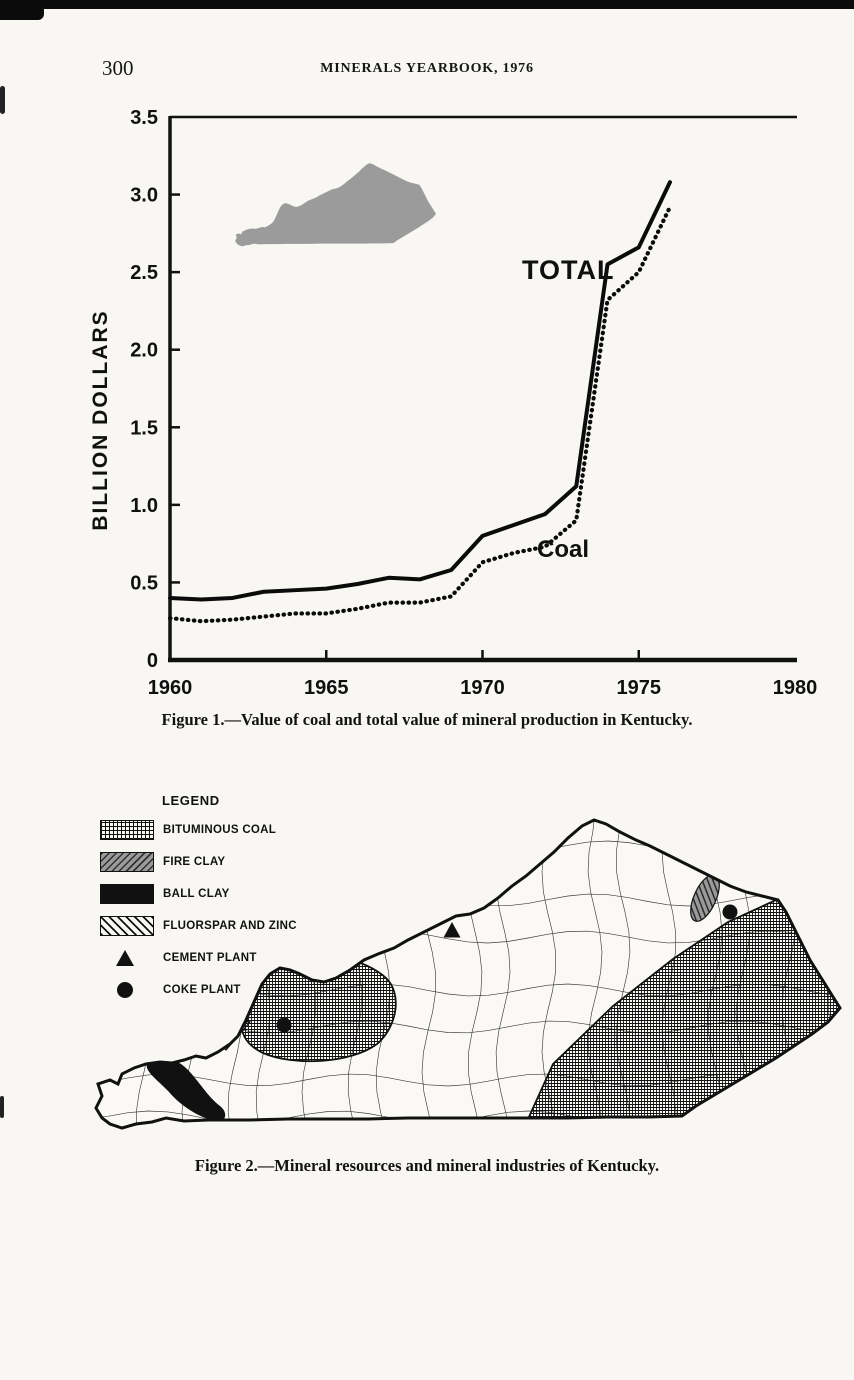 This screenshot has width=854, height=1380. What do you see at coordinates (144, 506) in the screenshot?
I see `y-tick-label: 1.0` at bounding box center [144, 506].